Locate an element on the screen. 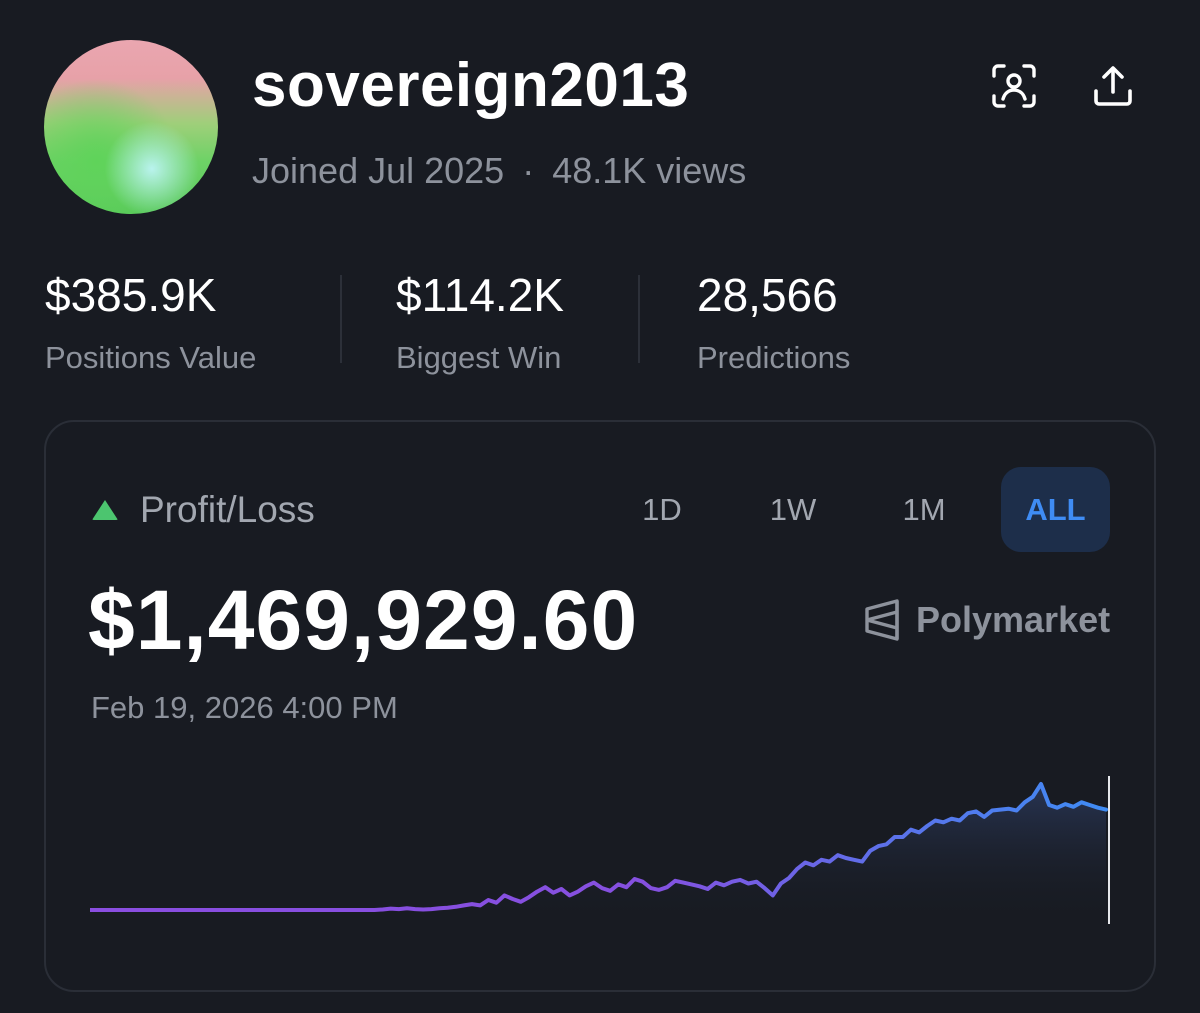  polymarket-brand: Polymarket is located at coordinates (986, 620).